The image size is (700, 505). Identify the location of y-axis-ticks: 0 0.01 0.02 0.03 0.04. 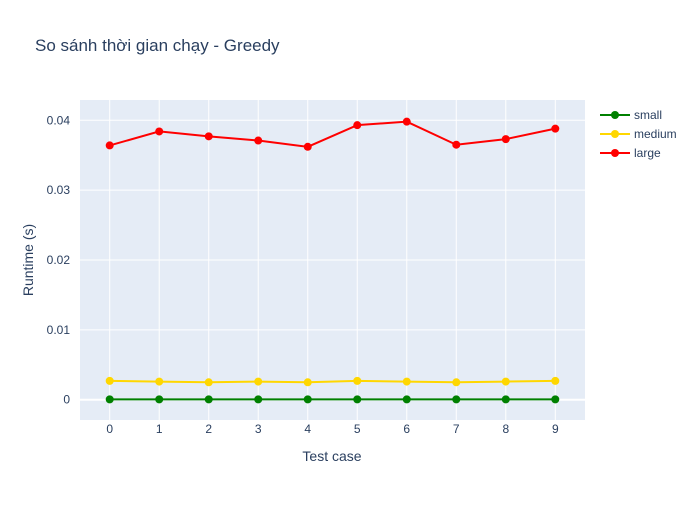
(59, 259).